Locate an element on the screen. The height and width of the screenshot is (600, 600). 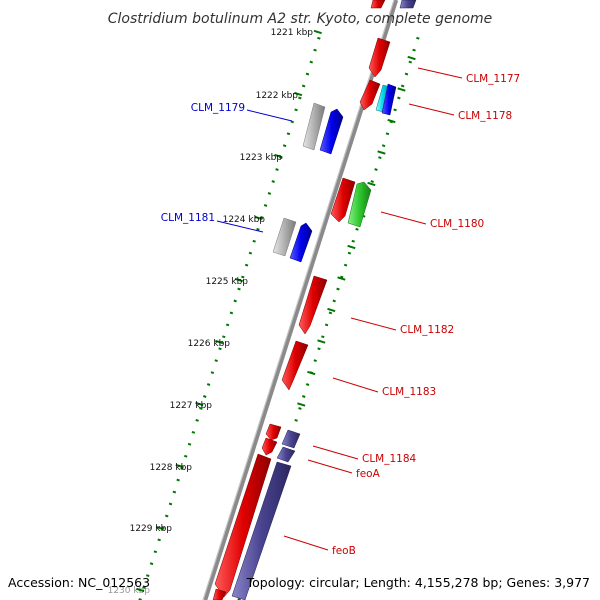
gene-clm1180-red is located at coordinates (343, 200).